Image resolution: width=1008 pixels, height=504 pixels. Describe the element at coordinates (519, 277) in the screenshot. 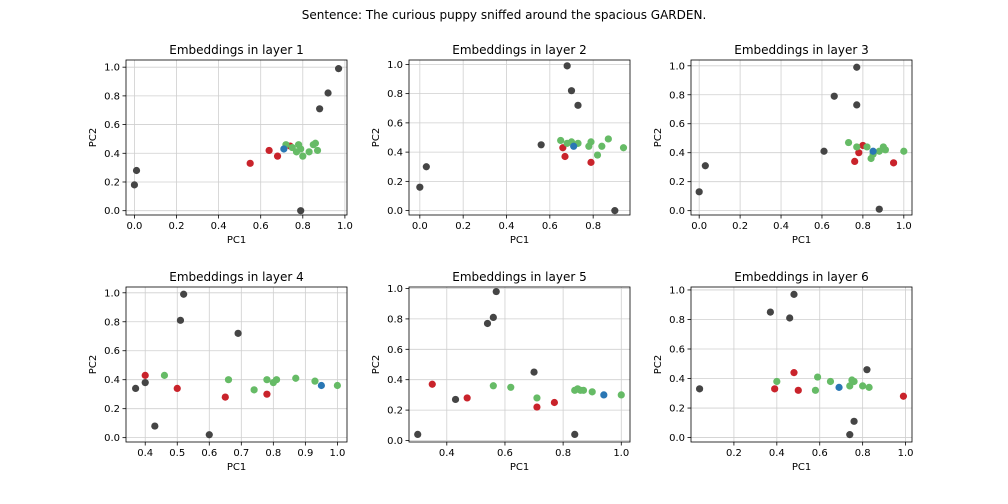

I see `subplot-title: Embeddings in layer 5` at that location.